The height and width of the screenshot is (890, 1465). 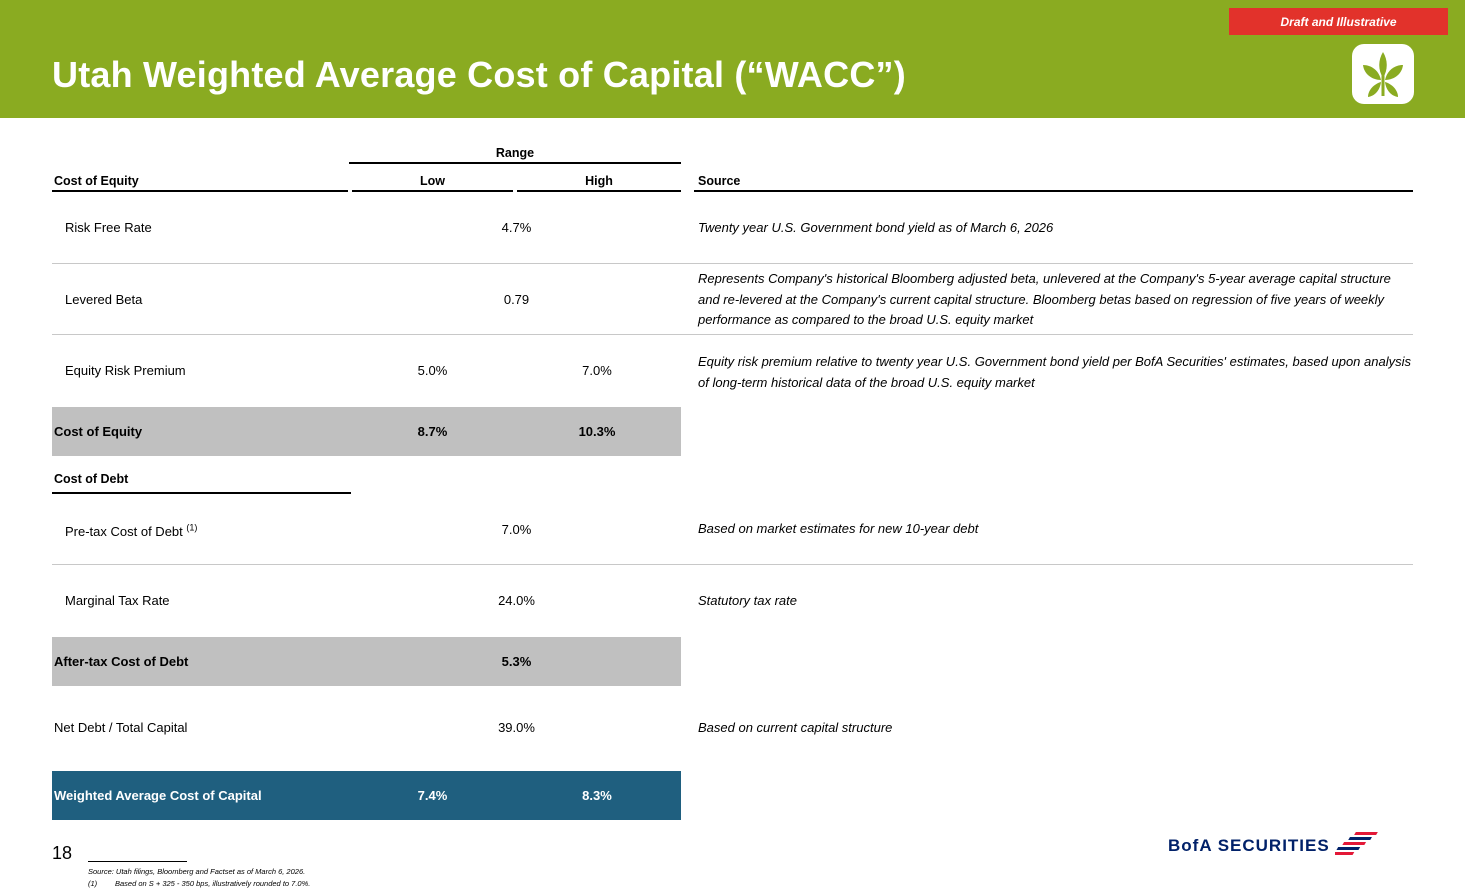 What do you see at coordinates (516, 600) in the screenshot?
I see `marginal-tax-rate-value: 24.0%` at bounding box center [516, 600].